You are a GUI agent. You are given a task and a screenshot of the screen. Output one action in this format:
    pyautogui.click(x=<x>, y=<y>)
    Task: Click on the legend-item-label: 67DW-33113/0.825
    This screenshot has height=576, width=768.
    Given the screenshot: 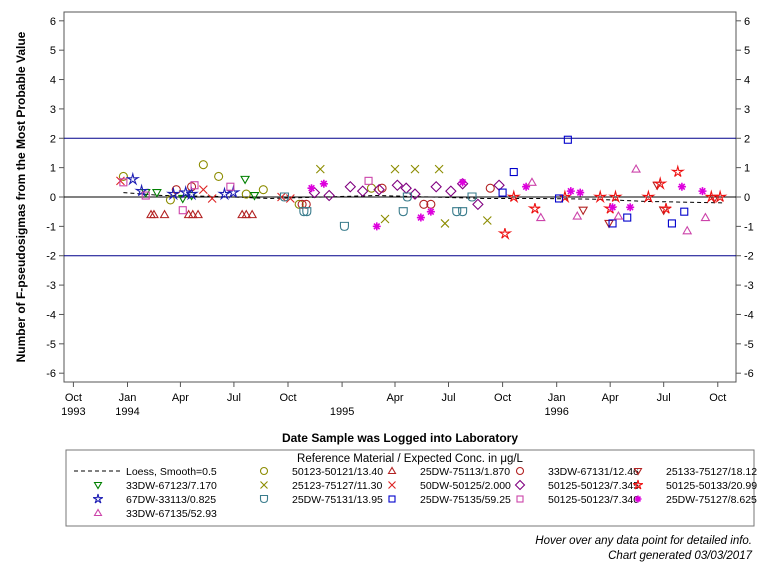 What is the action you would take?
    pyautogui.click(x=171, y=500)
    